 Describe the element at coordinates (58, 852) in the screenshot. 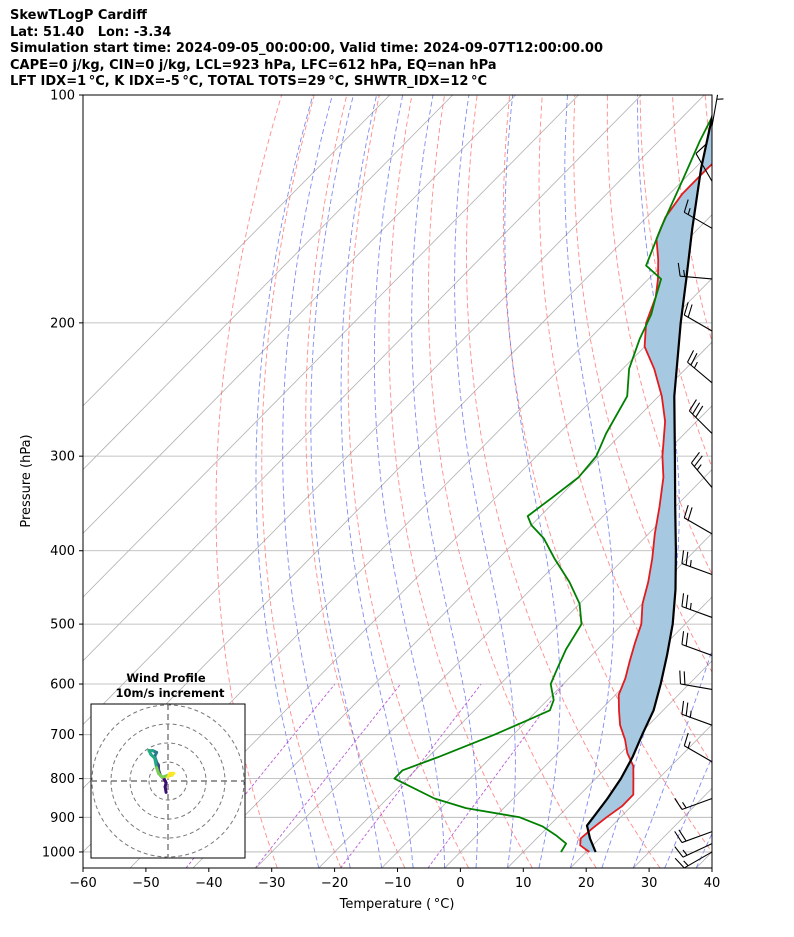

I see `y-tick-label: 1000` at that location.